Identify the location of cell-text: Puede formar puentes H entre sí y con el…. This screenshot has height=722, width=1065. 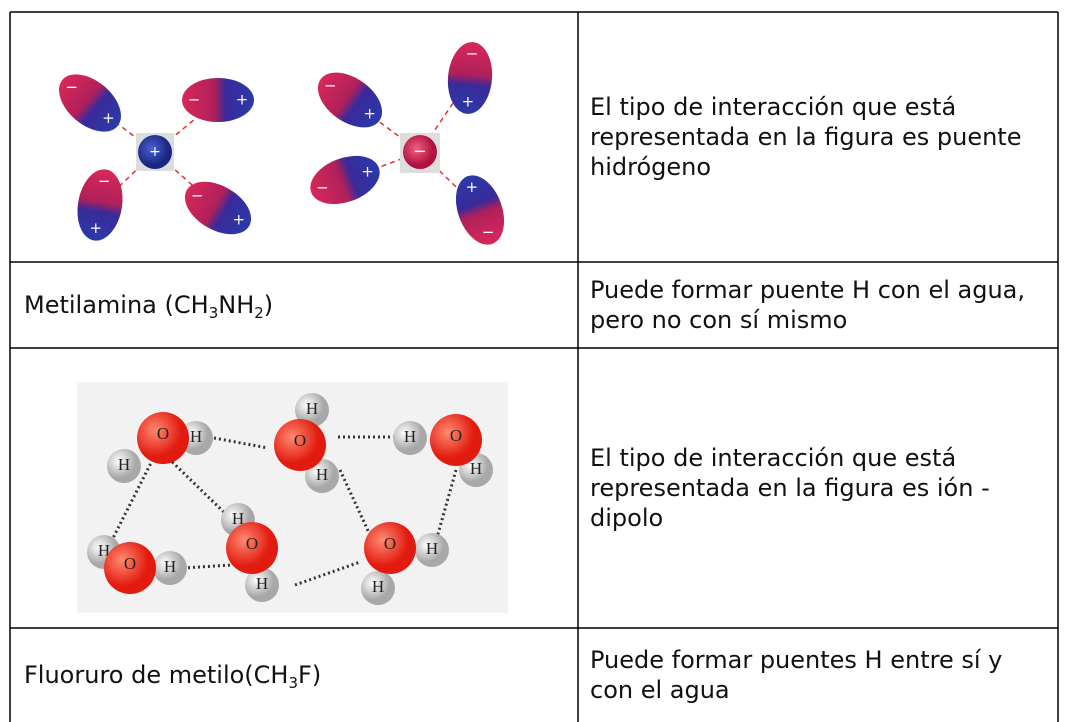
(796, 675).